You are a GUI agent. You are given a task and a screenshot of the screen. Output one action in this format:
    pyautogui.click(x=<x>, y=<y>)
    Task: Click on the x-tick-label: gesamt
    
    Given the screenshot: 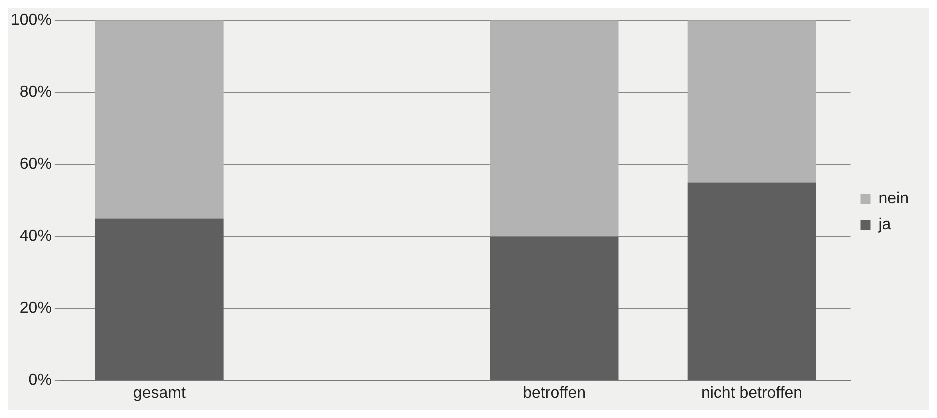 What is the action you would take?
    pyautogui.click(x=159, y=393)
    